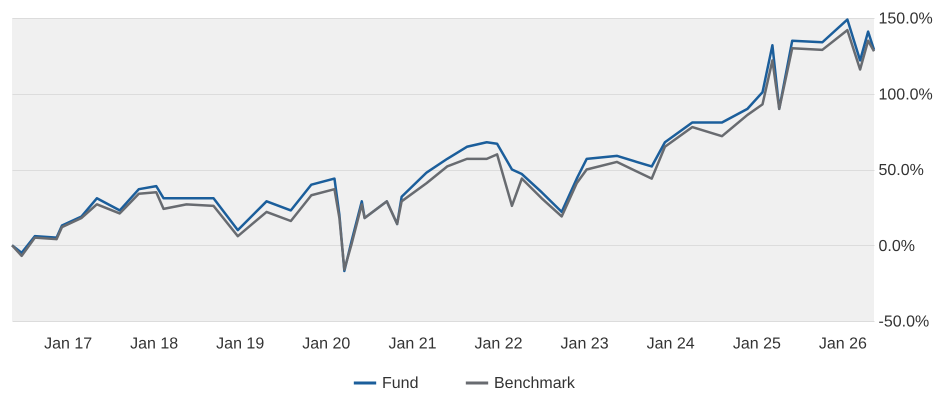  Describe the element at coordinates (498, 344) in the screenshot. I see `x-tick-label: Jan 22` at that location.